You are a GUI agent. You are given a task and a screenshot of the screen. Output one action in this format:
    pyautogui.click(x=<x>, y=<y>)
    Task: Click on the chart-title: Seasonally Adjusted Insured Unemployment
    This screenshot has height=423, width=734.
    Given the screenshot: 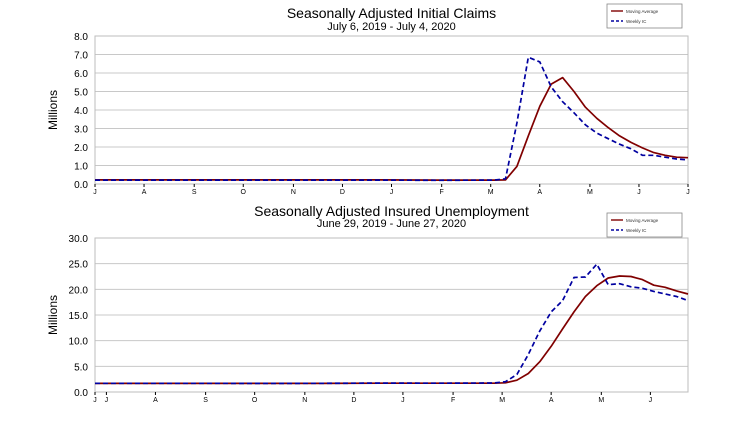 What is the action you would take?
    pyautogui.click(x=391, y=211)
    